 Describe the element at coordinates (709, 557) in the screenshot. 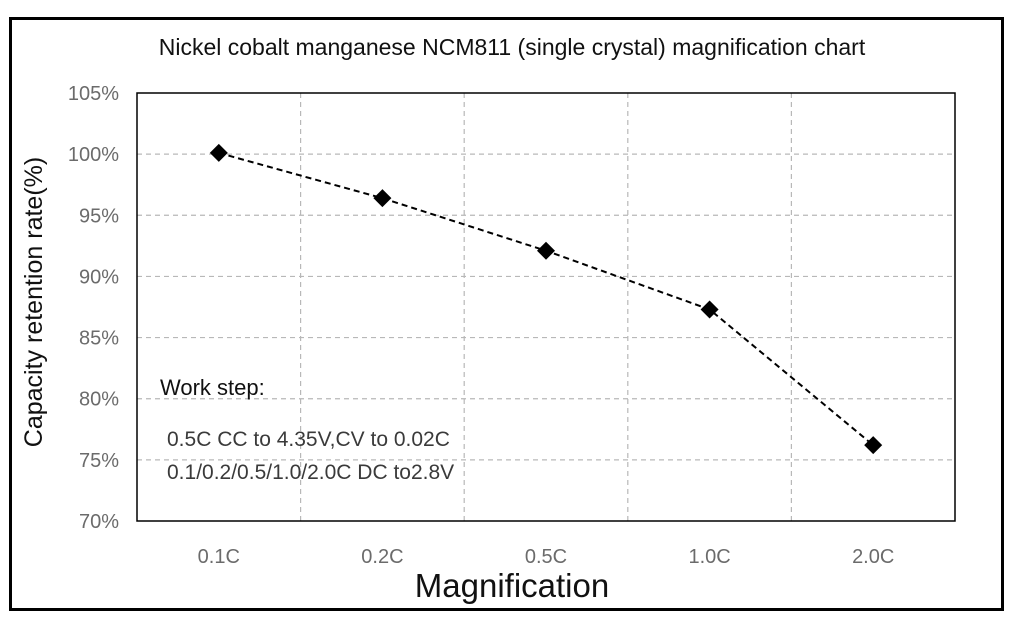

I see `x-tick-label: 1.0C` at that location.